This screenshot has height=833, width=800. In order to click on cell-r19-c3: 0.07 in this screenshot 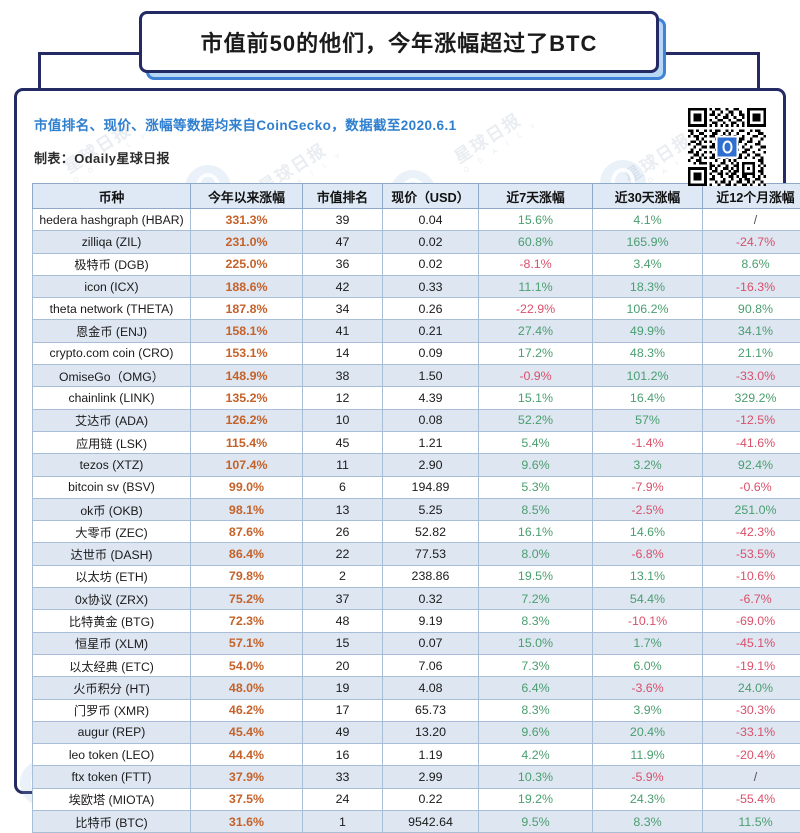, I will do `click(431, 643)`.